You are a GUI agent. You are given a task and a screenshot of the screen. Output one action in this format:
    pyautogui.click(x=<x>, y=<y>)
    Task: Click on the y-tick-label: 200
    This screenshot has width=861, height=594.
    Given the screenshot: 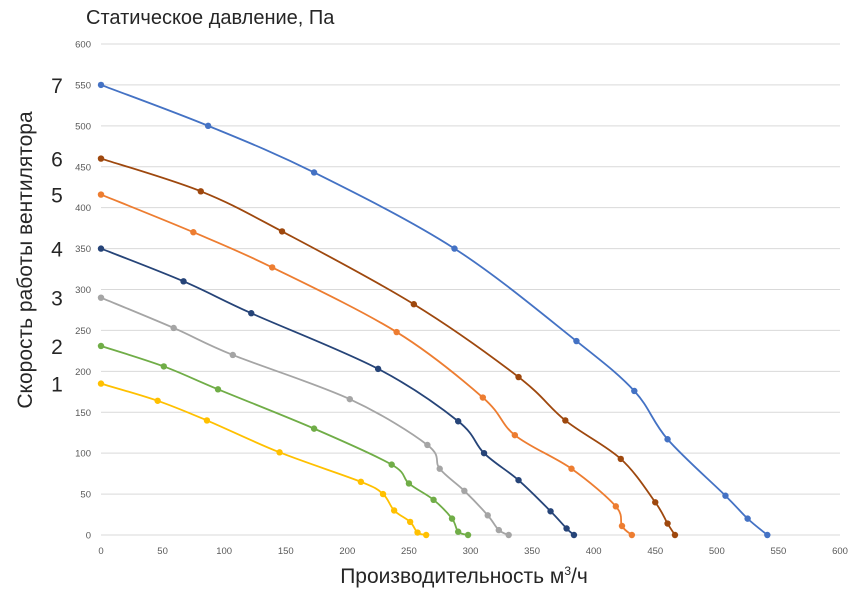 What is the action you would take?
    pyautogui.click(x=83, y=372)
    